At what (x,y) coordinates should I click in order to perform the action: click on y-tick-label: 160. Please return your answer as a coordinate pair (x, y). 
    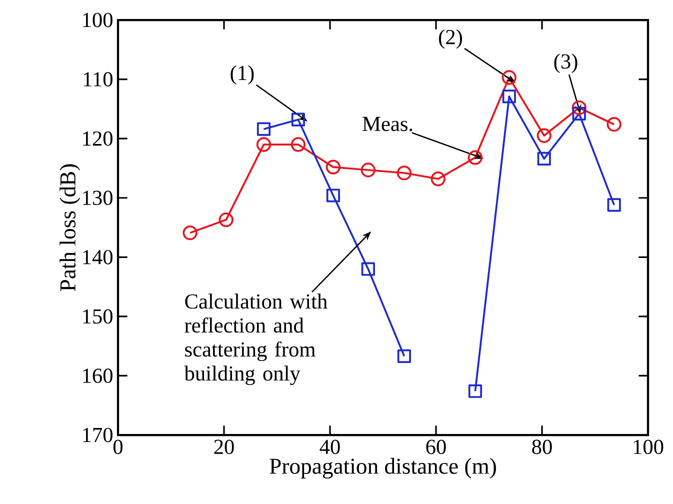
    Looking at the image, I should click on (97, 375).